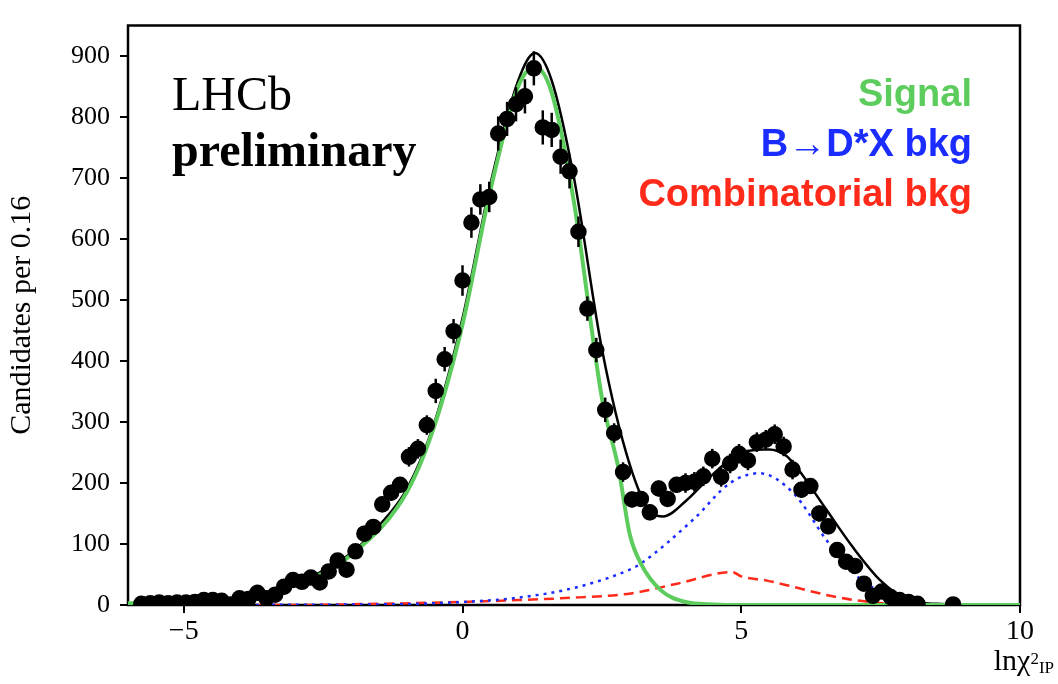 This screenshot has width=1058, height=684. I want to click on y-tick-label: 700, so click(90, 176).